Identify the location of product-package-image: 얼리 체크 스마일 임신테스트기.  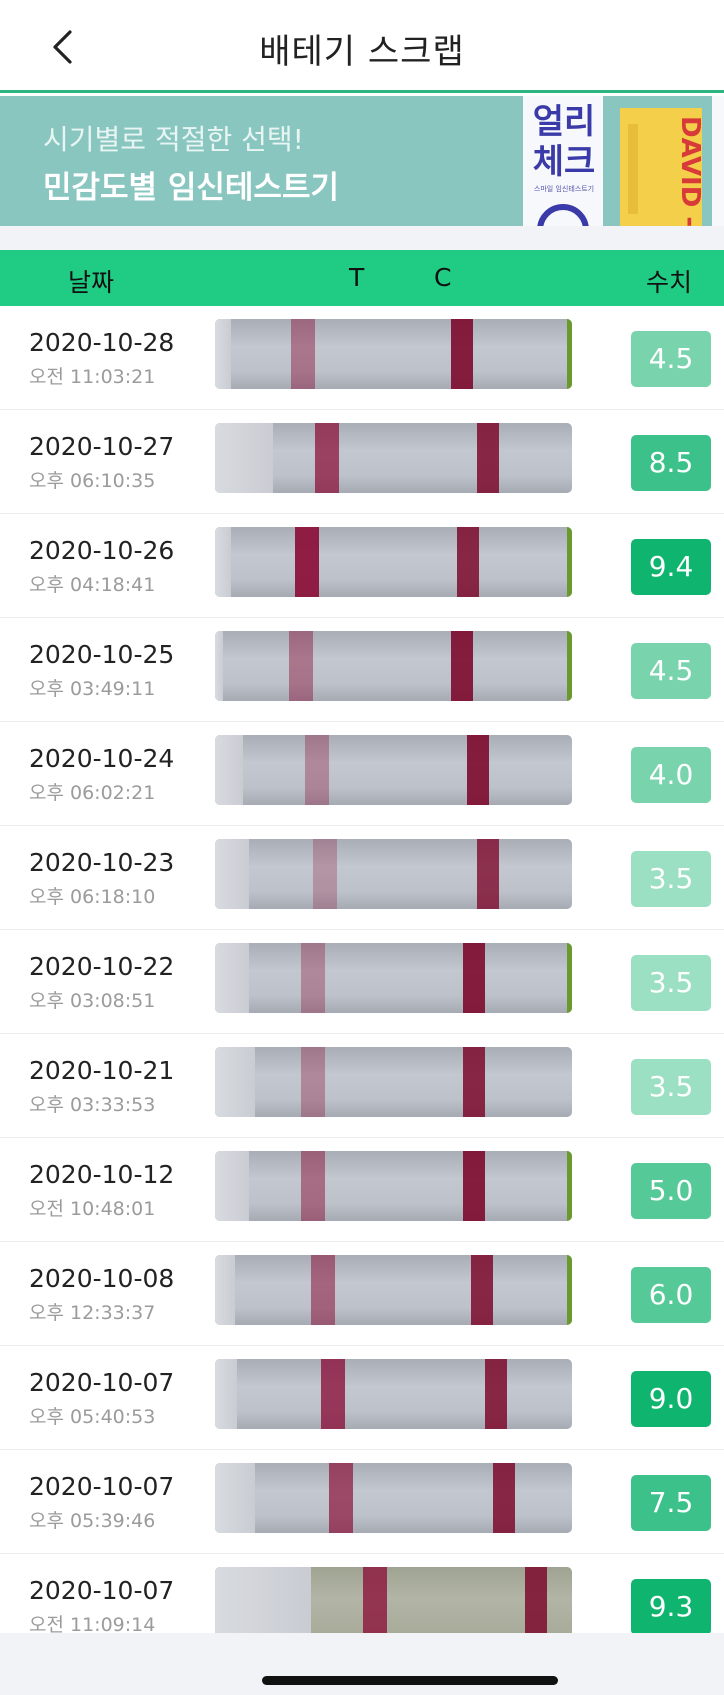
(563, 161).